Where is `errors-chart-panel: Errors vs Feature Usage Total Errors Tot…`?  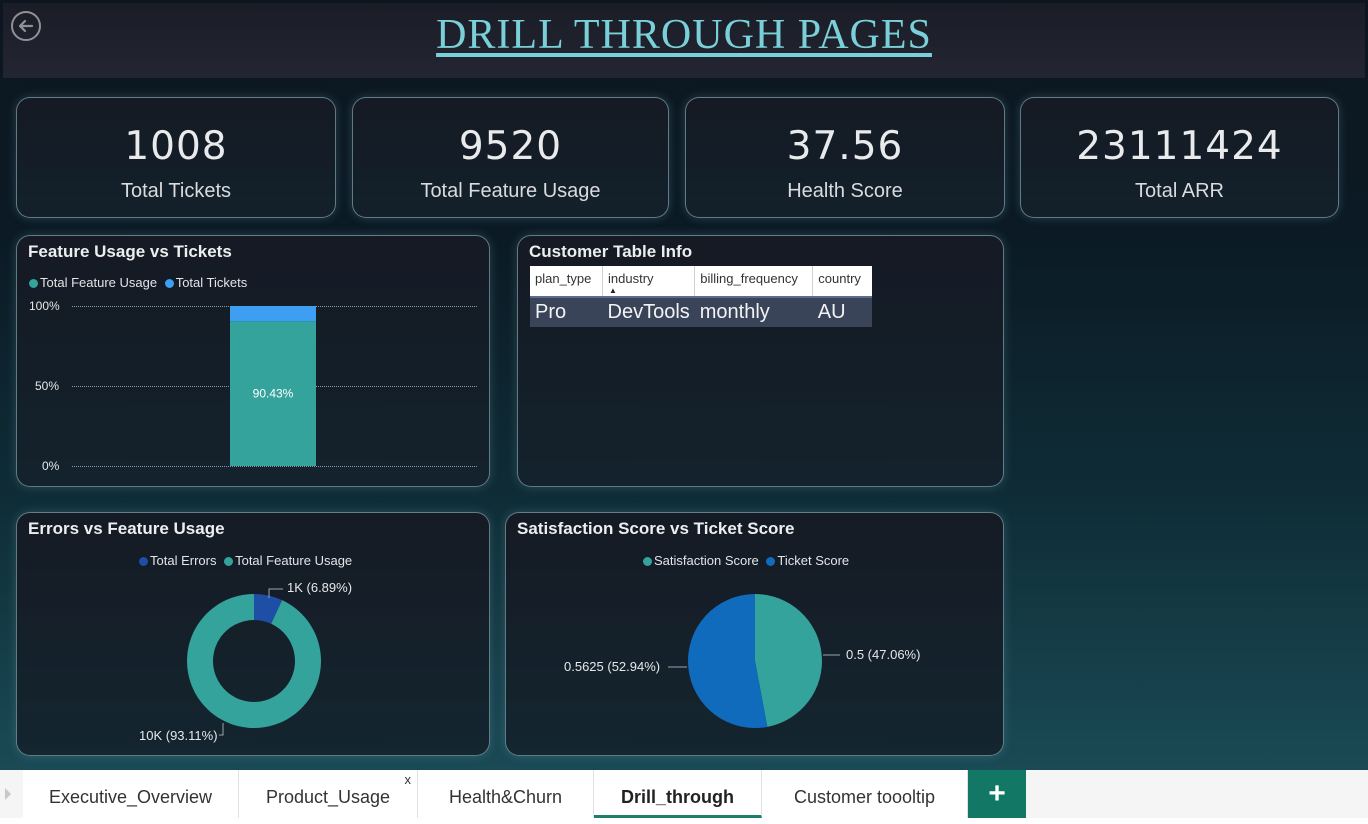 errors-chart-panel: Errors vs Feature Usage Total Errors Tot… is located at coordinates (253, 634).